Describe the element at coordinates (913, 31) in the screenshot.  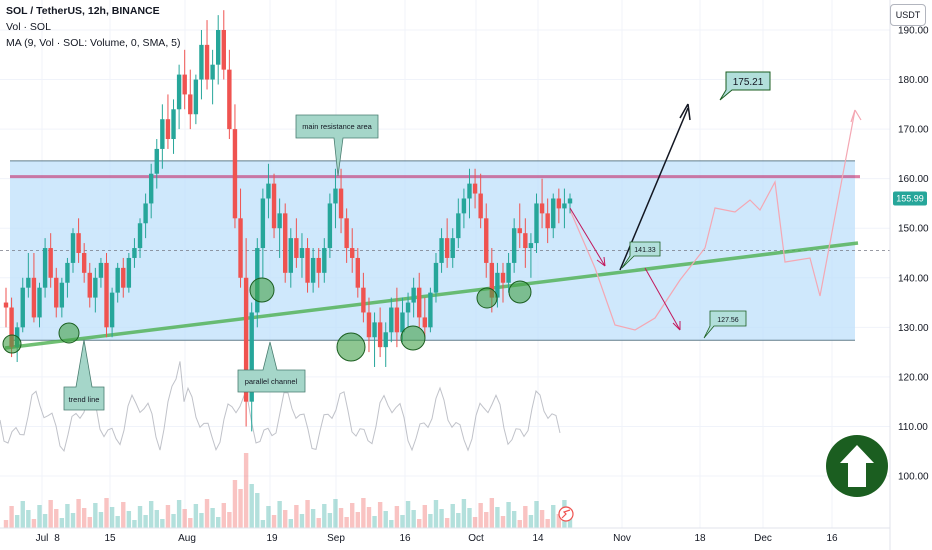
I see `y-tick-label: 190.00` at that location.